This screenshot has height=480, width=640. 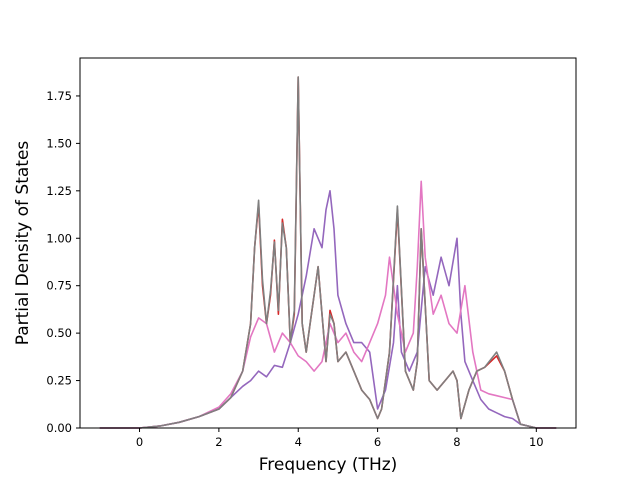 I want to click on y-tick-label: 0.00, so click(x=59, y=428).